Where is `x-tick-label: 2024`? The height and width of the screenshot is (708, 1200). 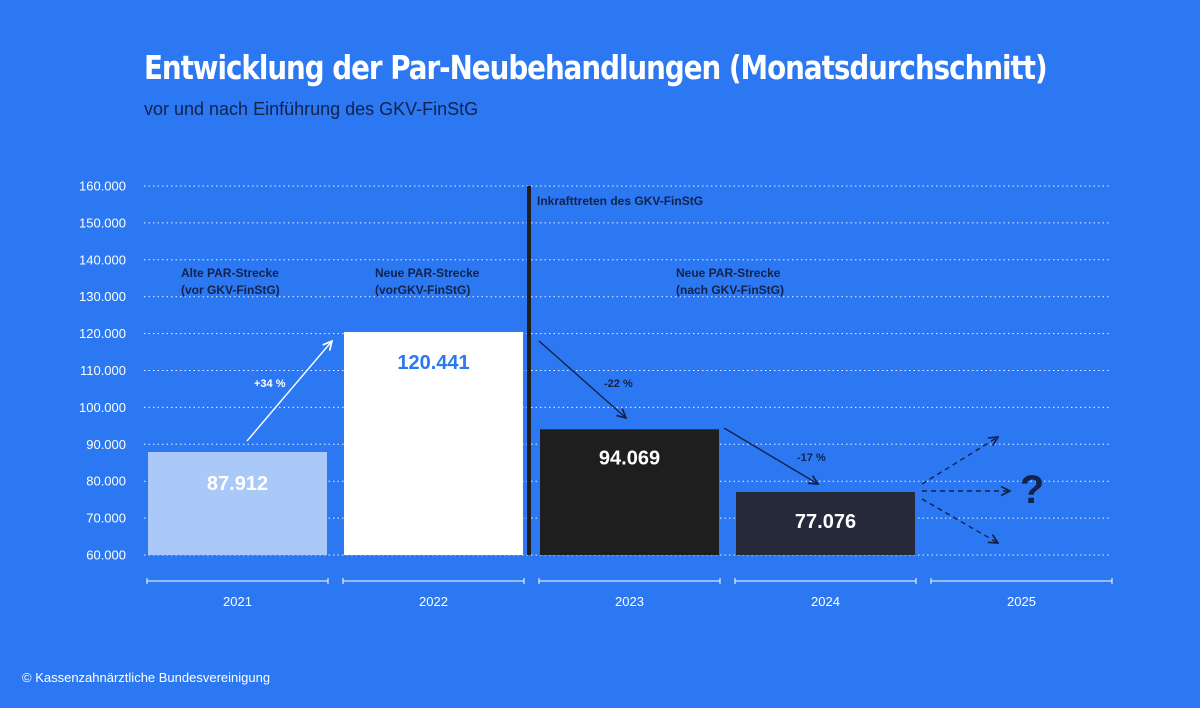 x-tick-label: 2024 is located at coordinates (825, 601).